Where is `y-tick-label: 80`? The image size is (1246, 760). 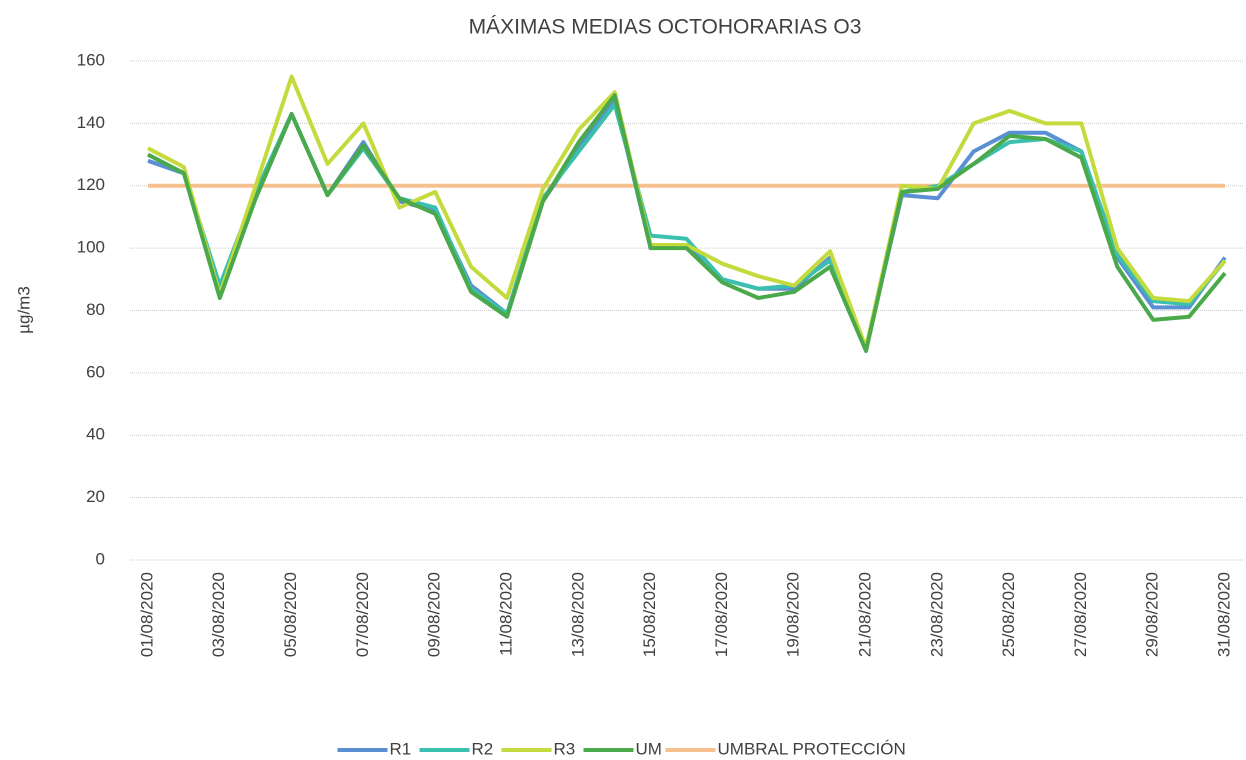
y-tick-label: 80 is located at coordinates (95, 309).